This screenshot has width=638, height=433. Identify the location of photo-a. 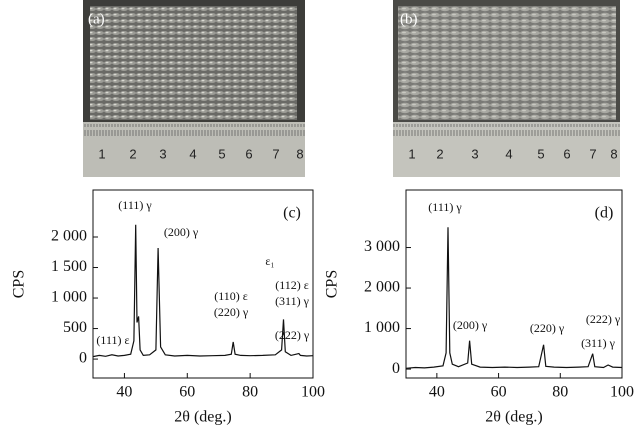
(194, 88).